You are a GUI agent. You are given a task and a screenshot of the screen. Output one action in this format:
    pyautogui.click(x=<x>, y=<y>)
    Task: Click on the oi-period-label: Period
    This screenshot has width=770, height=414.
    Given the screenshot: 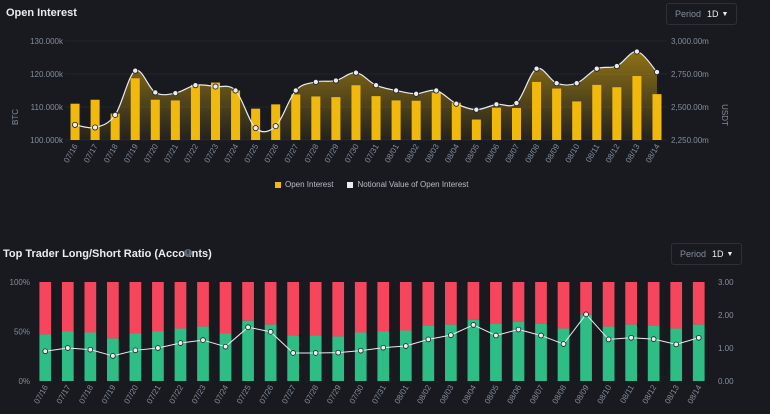 What is the action you would take?
    pyautogui.click(x=688, y=14)
    